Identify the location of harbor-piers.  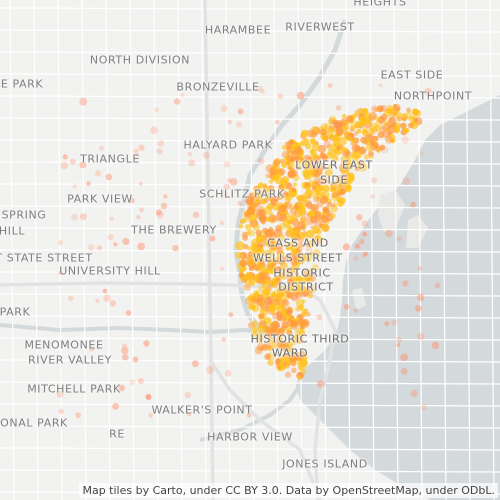
(390, 250).